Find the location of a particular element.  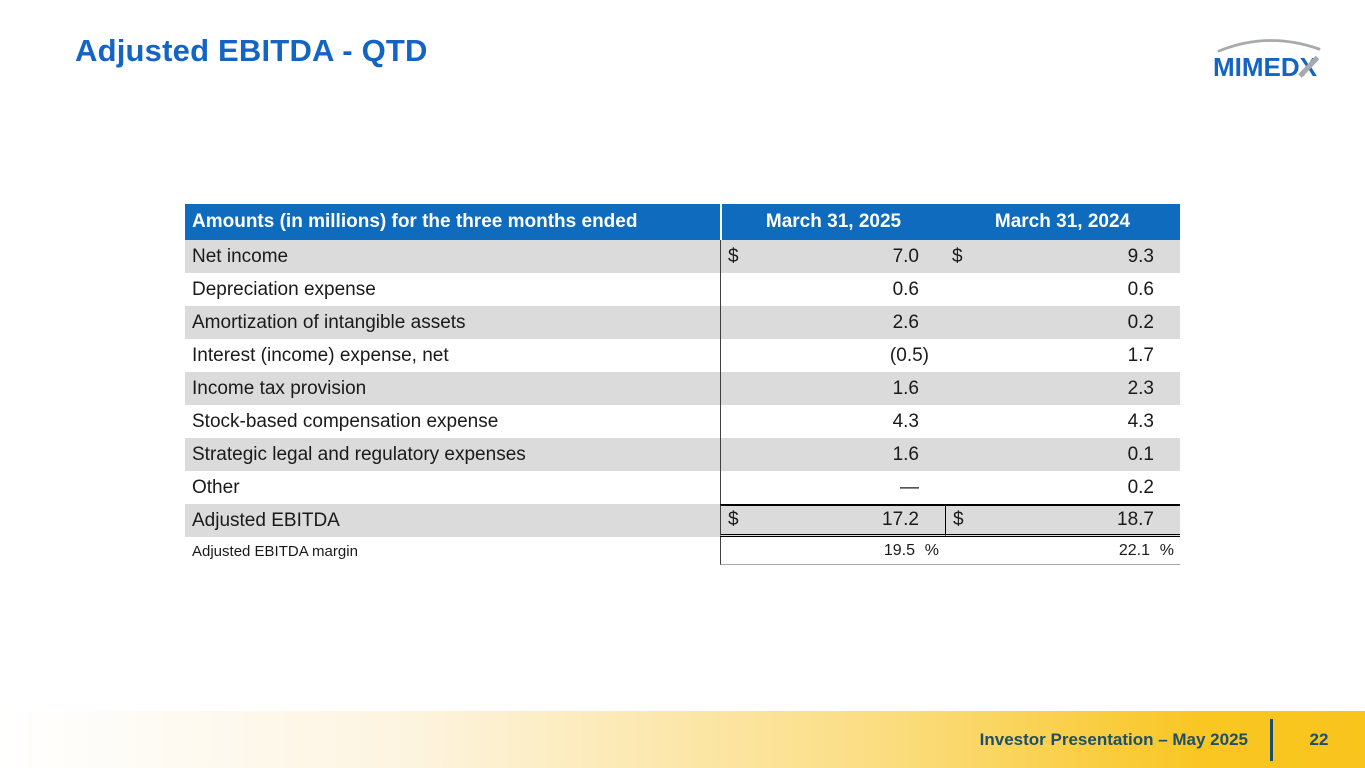

value-text: 19.5 is located at coordinates (899, 550).